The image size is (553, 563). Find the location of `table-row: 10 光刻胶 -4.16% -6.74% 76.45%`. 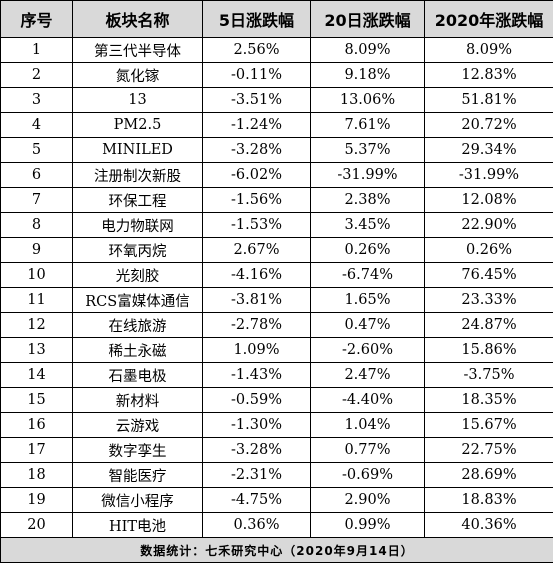

table-row: 10 光刻胶 -4.16% -6.74% 76.45% is located at coordinates (276, 275).